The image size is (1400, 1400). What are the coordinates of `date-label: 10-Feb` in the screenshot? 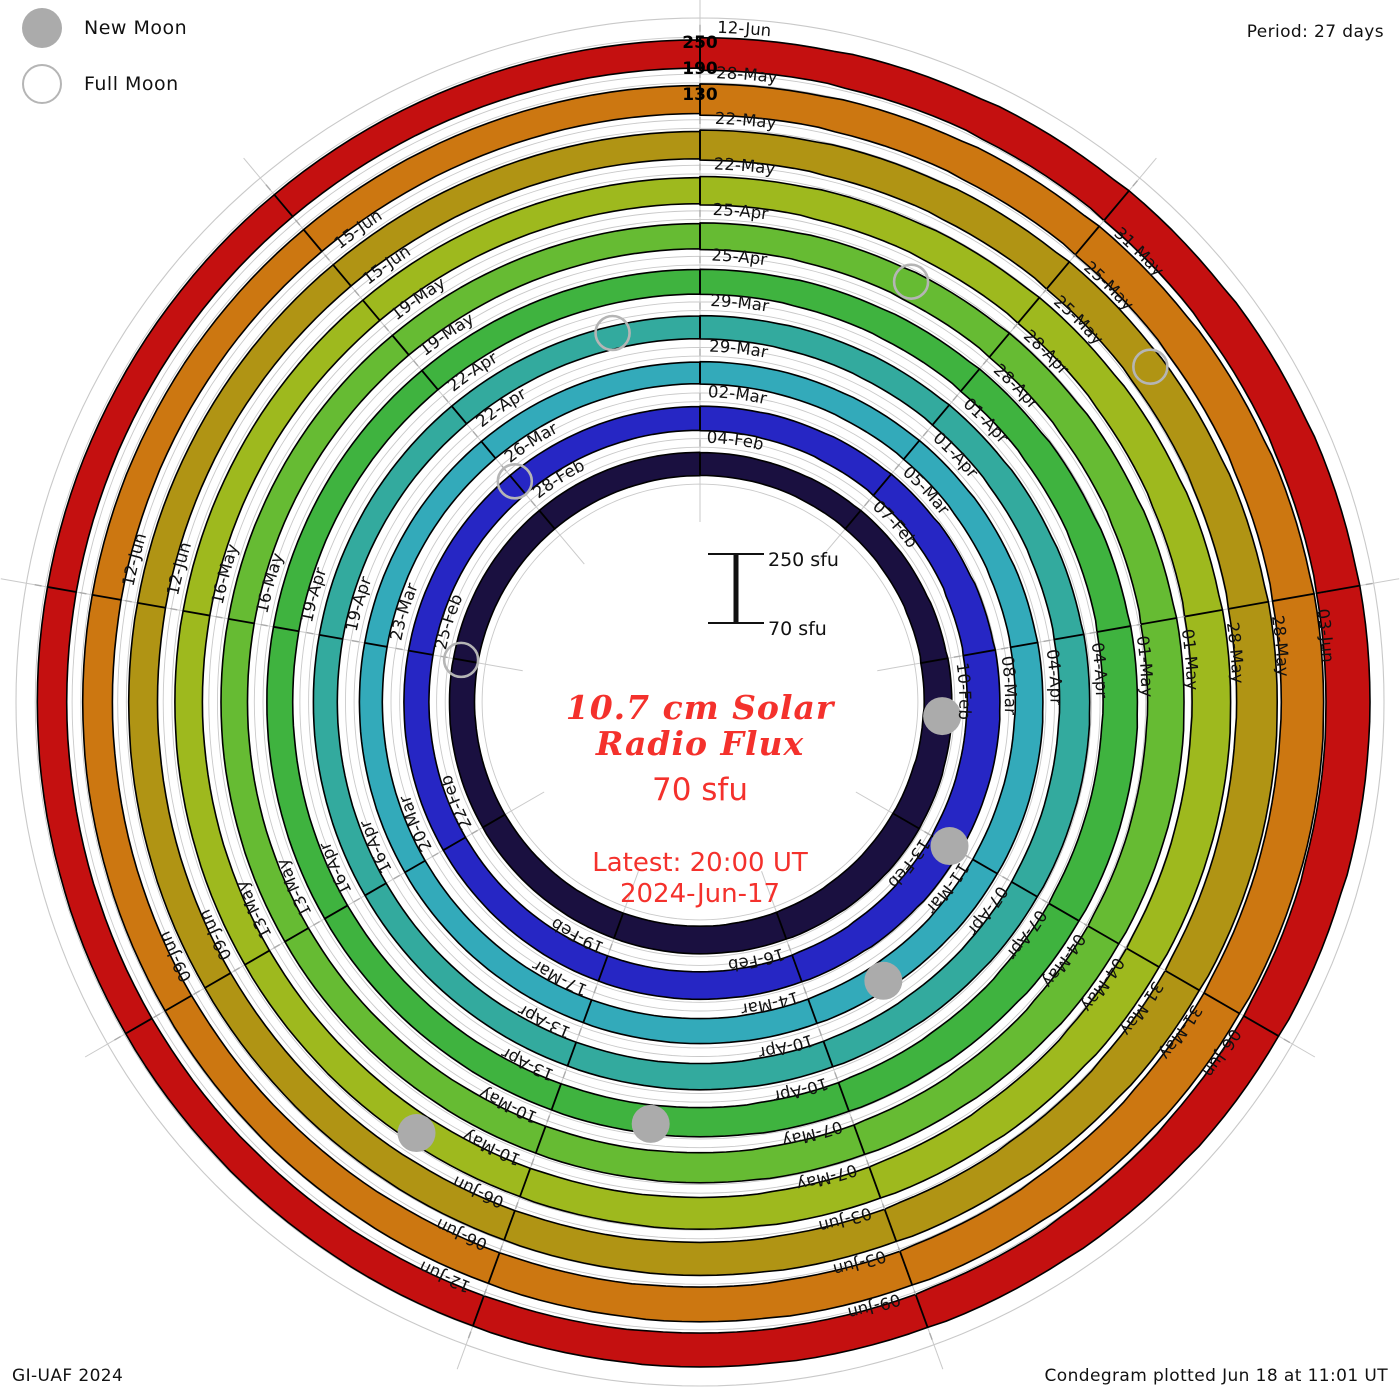 It's located at (964, 690).